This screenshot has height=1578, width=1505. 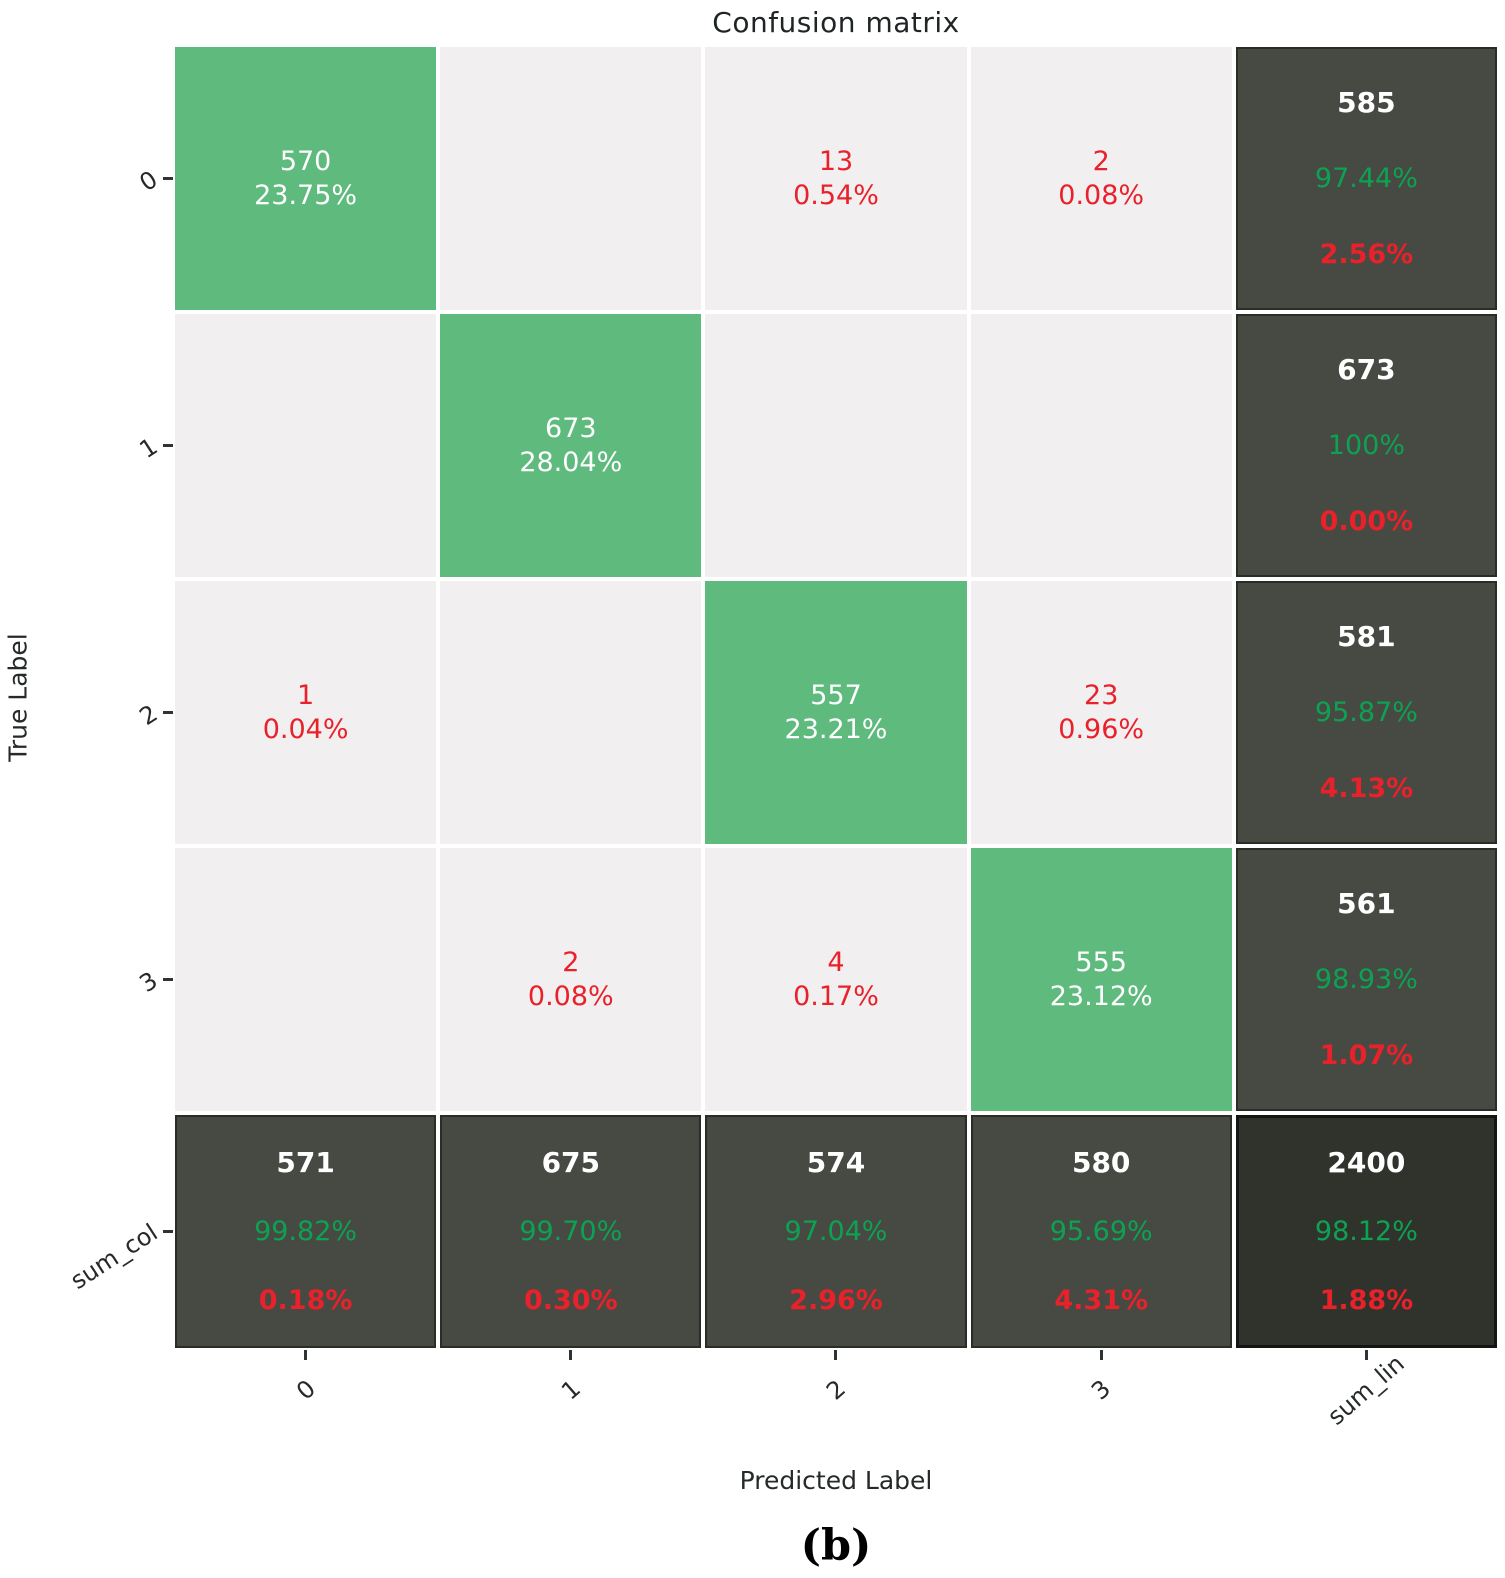 I want to click on y-axis-label: True Label, so click(x=18, y=697).